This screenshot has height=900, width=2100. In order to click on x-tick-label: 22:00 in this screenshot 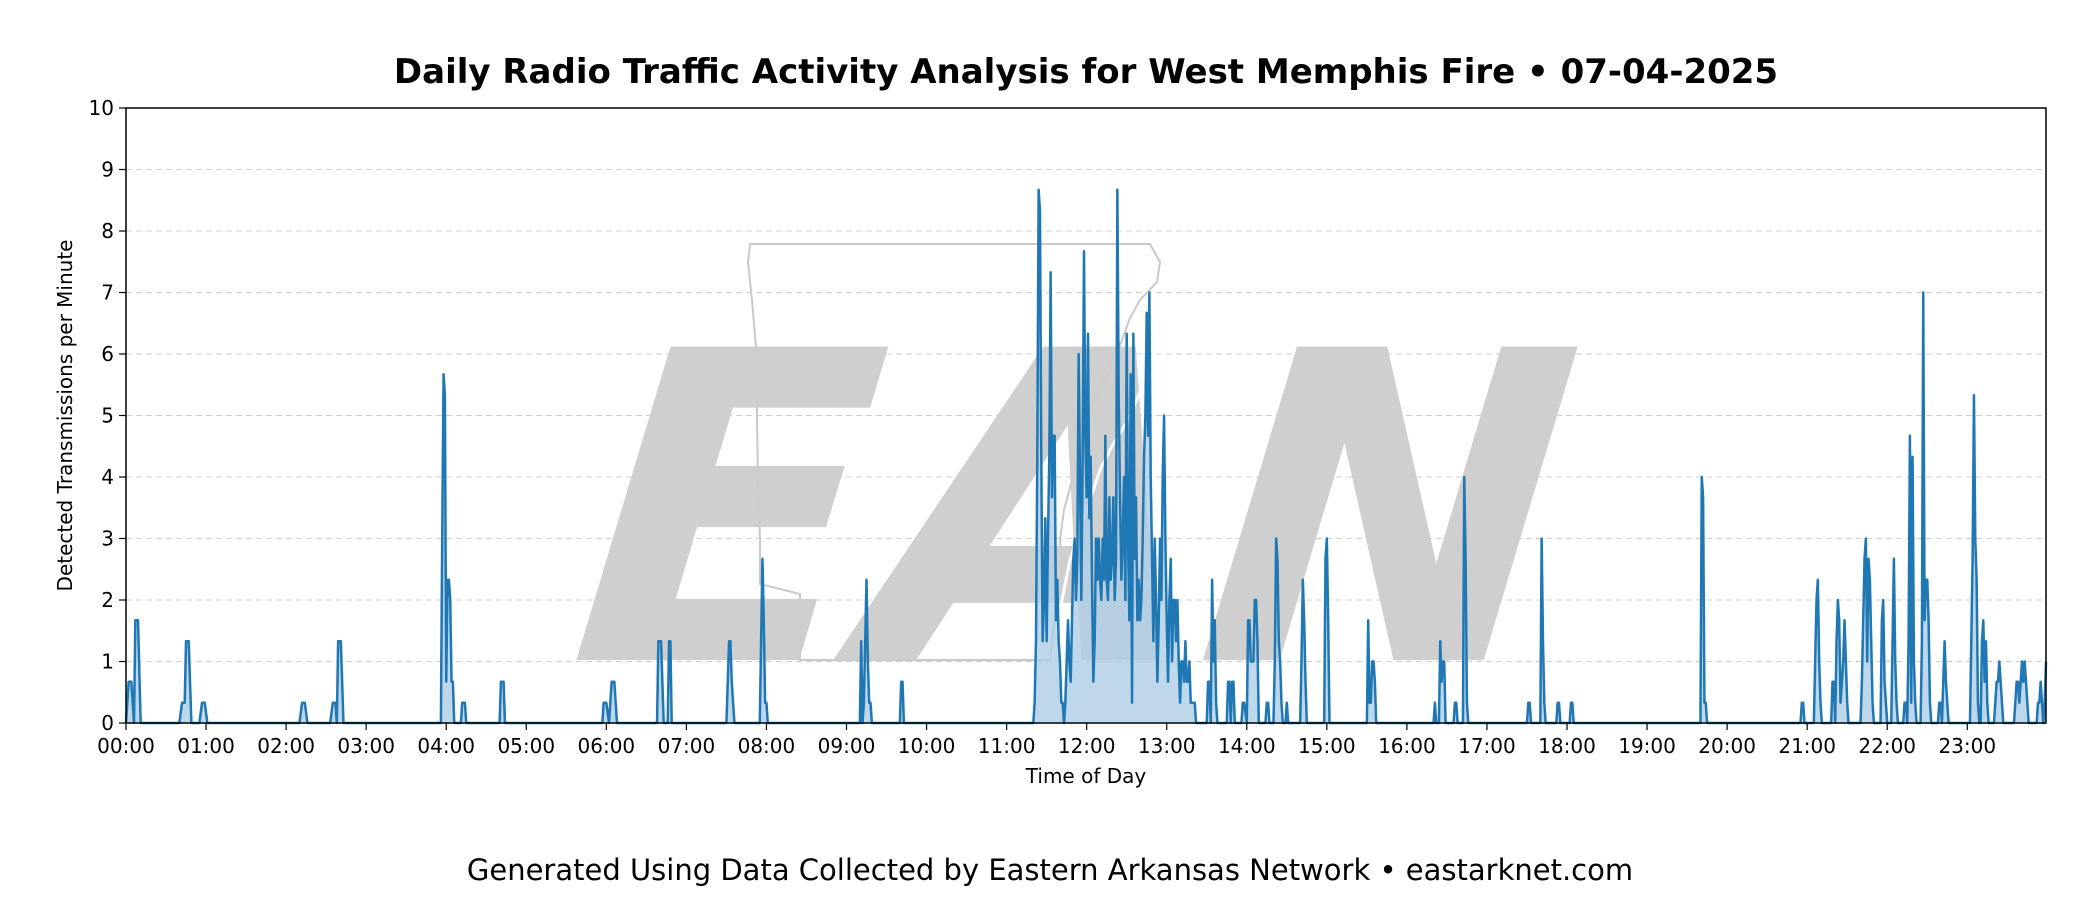, I will do `click(1887, 746)`.